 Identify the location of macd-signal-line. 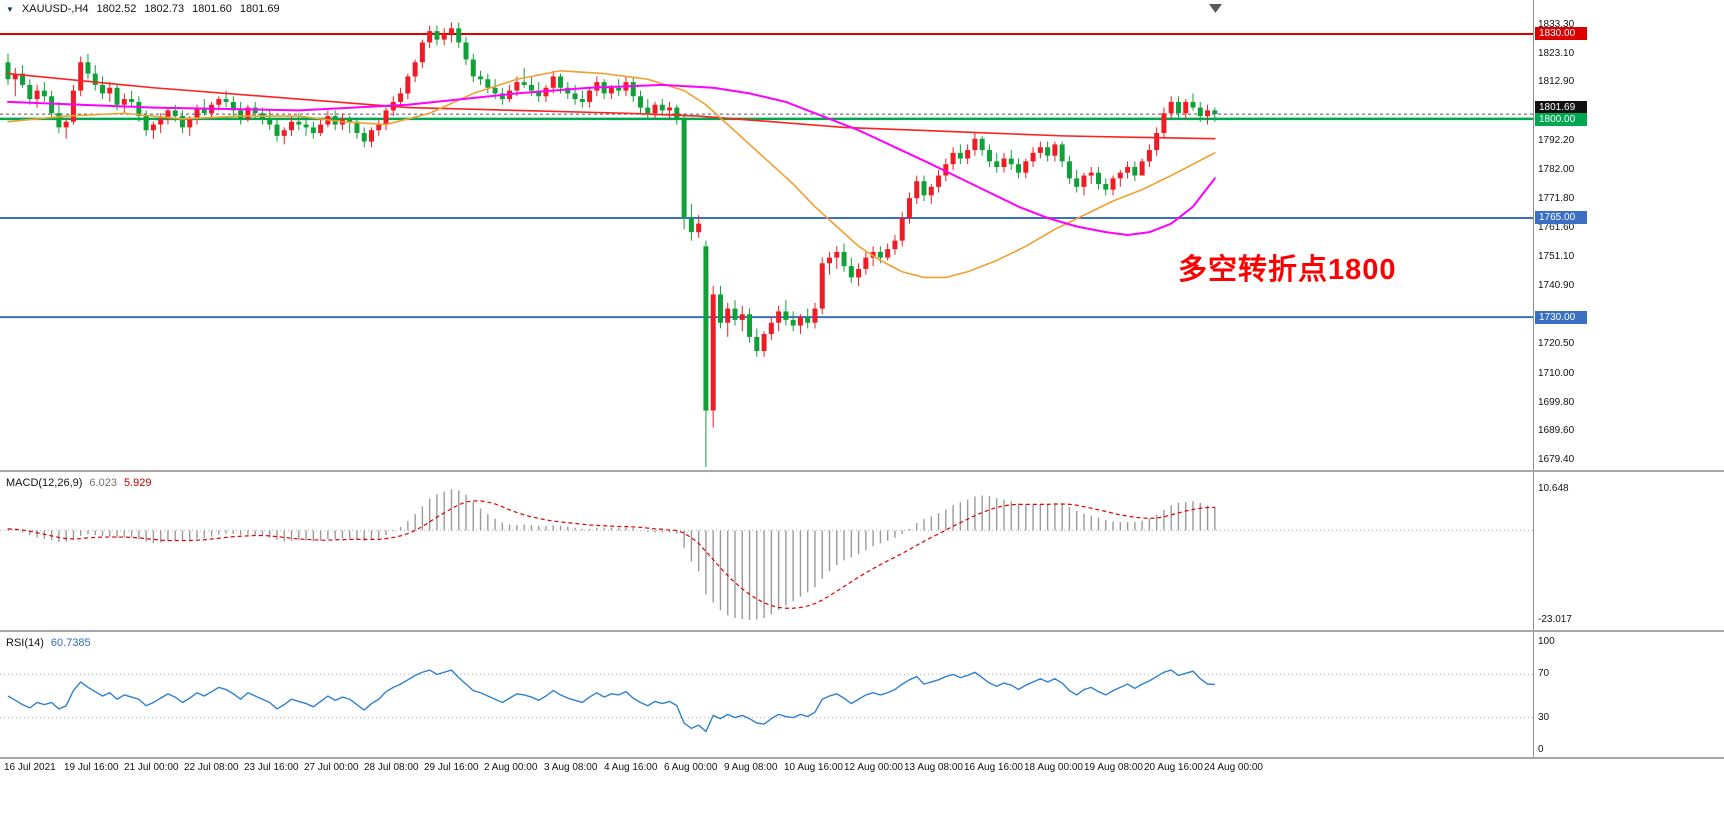
(611, 554).